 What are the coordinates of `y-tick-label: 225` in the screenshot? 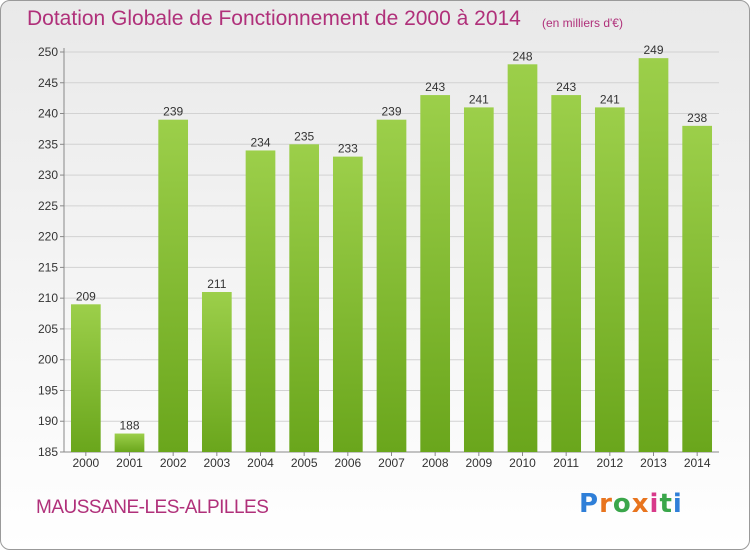 It's located at (48, 206).